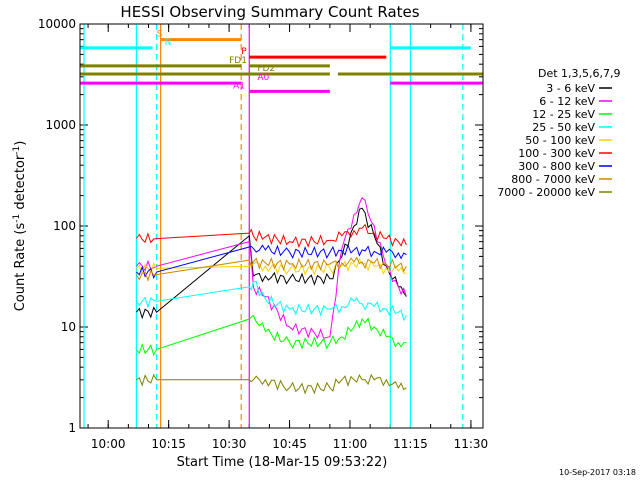 The image size is (640, 480). What do you see at coordinates (553, 179) in the screenshot?
I see `legend-entry-label: 800 - 7000 keV` at bounding box center [553, 179].